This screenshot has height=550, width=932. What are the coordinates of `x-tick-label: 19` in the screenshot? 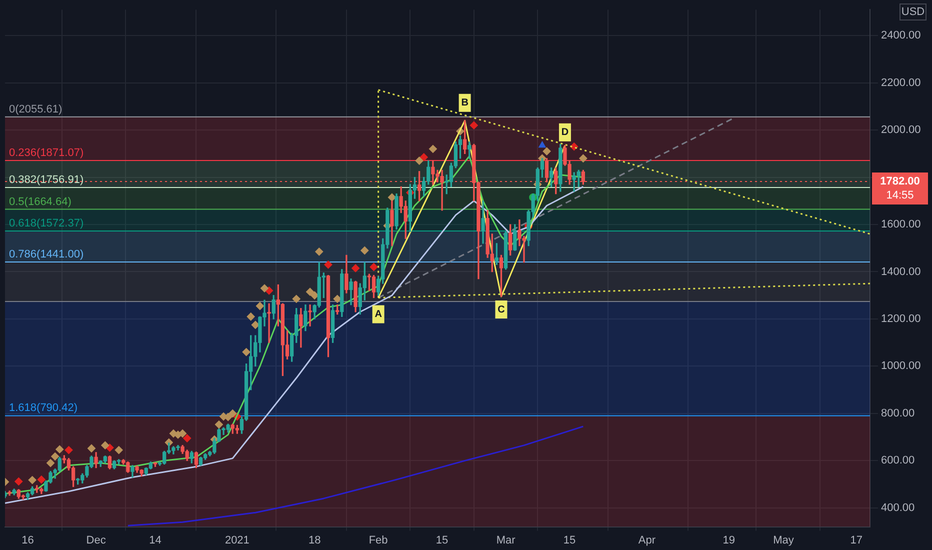 It's located at (728, 540).